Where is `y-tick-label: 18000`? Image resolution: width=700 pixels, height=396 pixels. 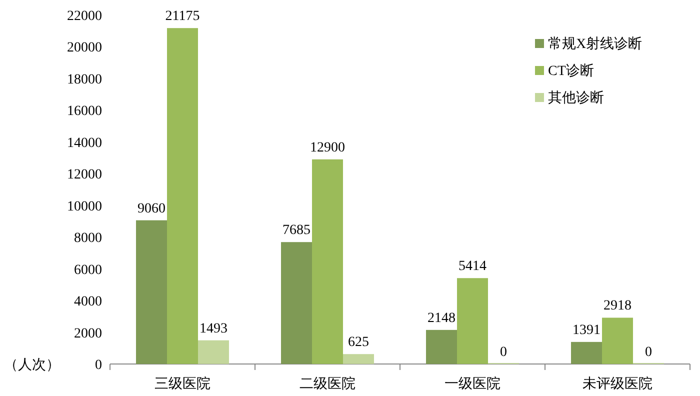
y-tick-label: 18000 is located at coordinates (84, 80).